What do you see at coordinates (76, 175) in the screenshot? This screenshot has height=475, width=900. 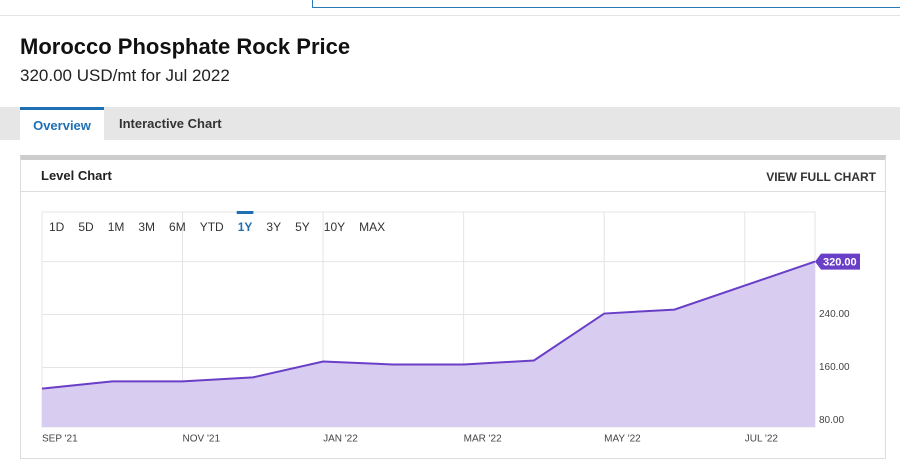 I see `card-title: Level Chart` at bounding box center [76, 175].